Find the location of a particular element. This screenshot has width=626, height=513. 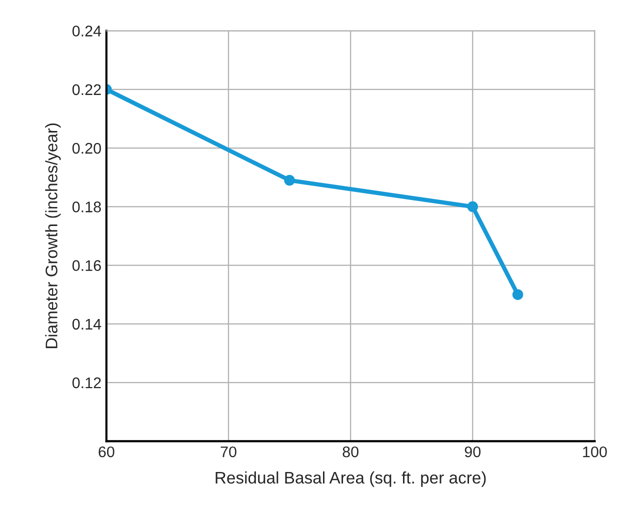

x-axis-title: Residual Basal Area (sq. ft. per acre) is located at coordinates (351, 479).